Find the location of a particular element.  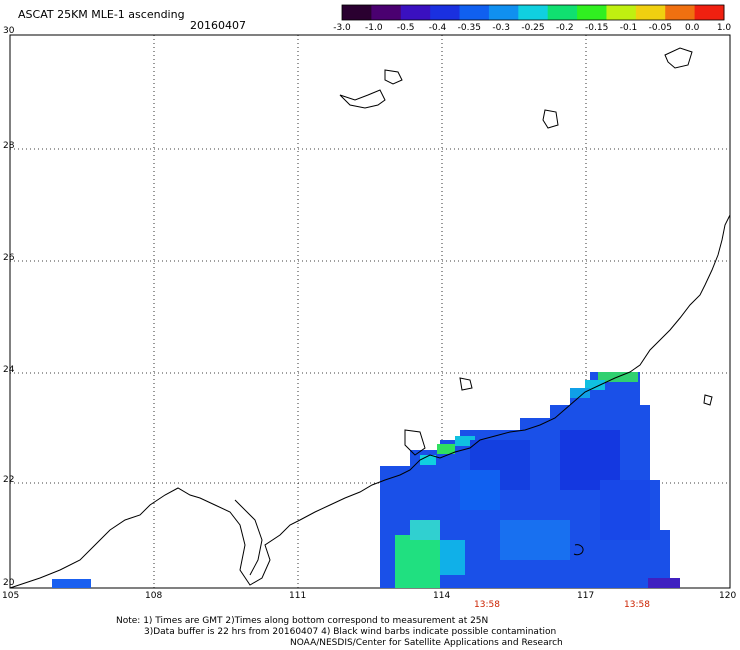

swath-fragment-west is located at coordinates (71, 583).